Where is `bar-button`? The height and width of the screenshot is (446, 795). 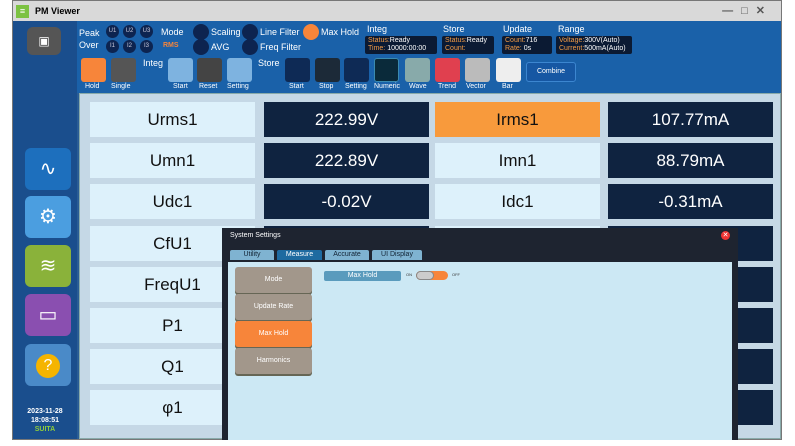
bar-button is located at coordinates (508, 70).